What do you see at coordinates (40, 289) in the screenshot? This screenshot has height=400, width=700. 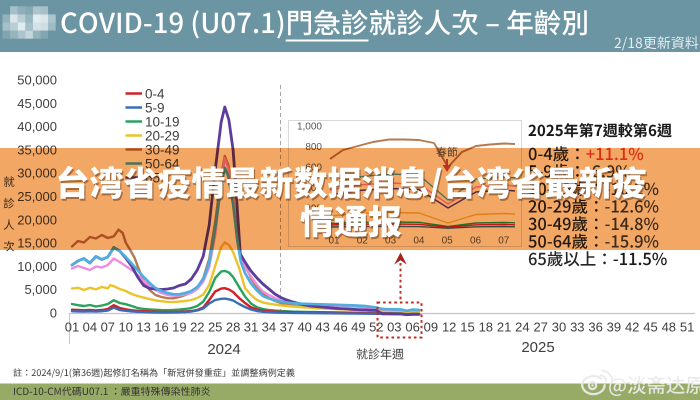 I see `svg-text: 5,000` at bounding box center [40, 289].